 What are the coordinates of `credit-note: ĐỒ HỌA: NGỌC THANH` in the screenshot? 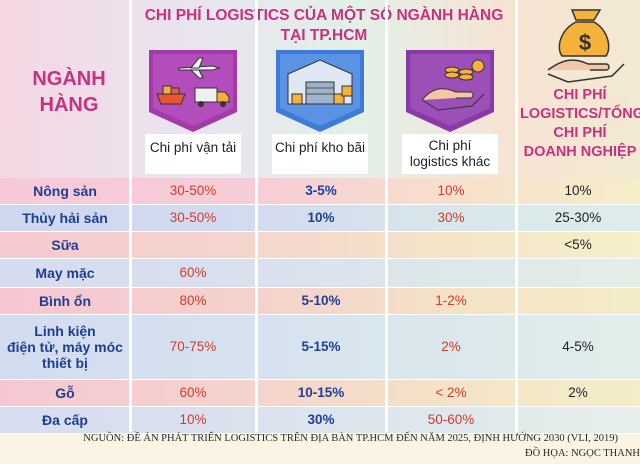 It's located at (320, 453).